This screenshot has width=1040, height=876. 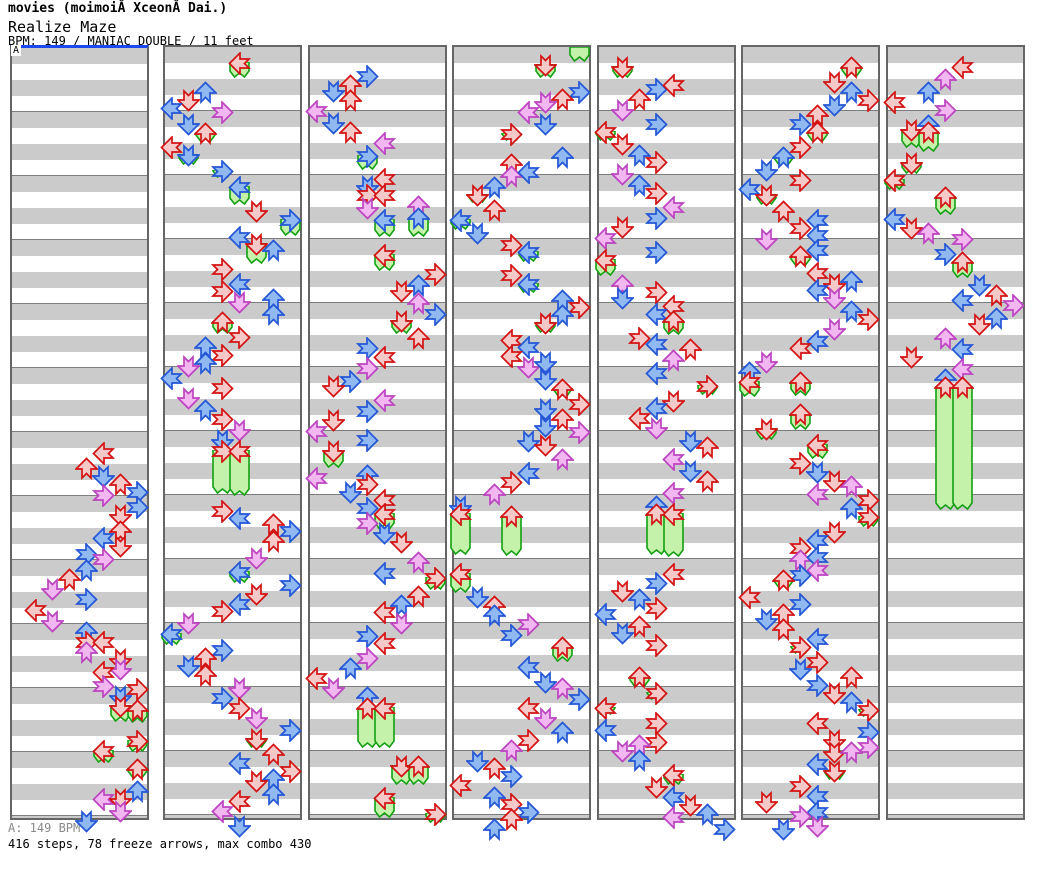 I want to click on song-artist-title: movies (moimoiĂ XceonĂ Dai.), so click(x=118, y=8).